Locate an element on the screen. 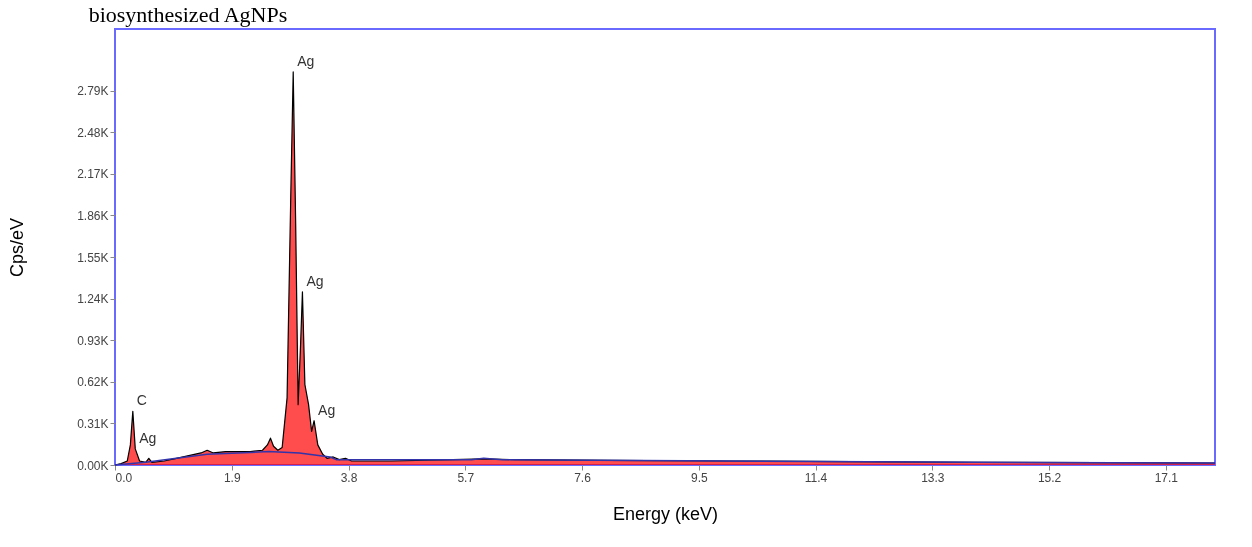 The width and height of the screenshot is (1252, 547). x-tick-label: 5.7 is located at coordinates (466, 477).